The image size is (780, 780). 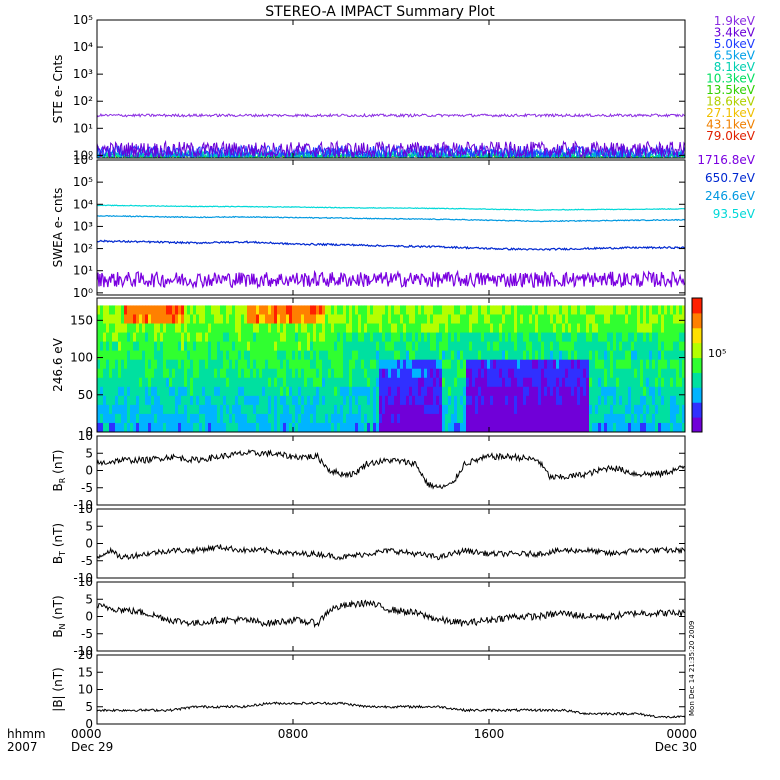 What do you see at coordinates (391, 552) in the screenshot?
I see `series-line` at bounding box center [391, 552].